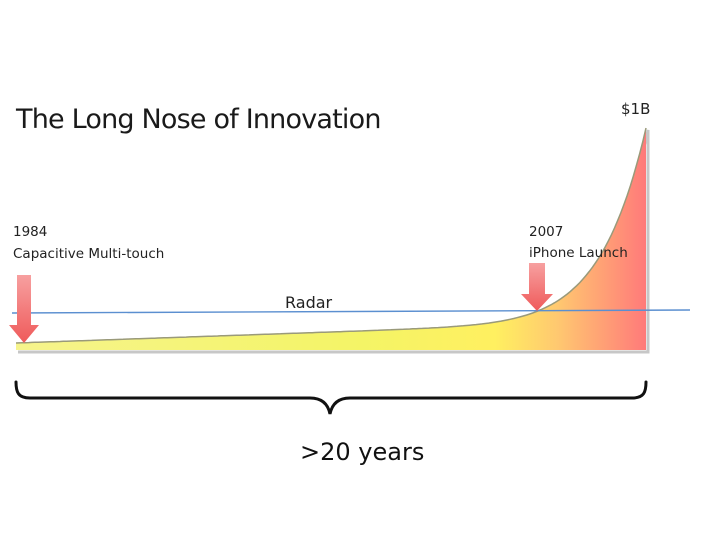  I want to click on radar-label: Radar, so click(309, 302).